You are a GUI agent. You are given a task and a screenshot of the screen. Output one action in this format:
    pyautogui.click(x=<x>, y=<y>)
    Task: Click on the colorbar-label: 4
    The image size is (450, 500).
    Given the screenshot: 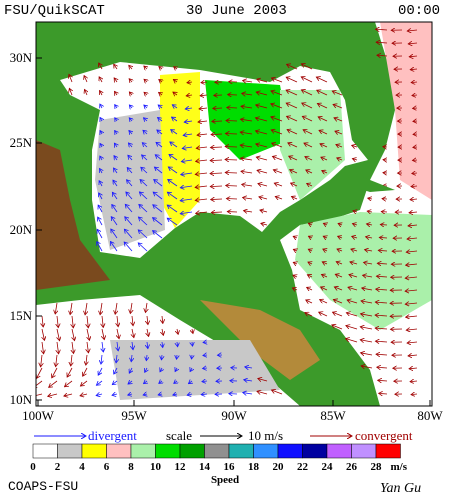 What is the action you would take?
    pyautogui.click(x=82, y=467)
    